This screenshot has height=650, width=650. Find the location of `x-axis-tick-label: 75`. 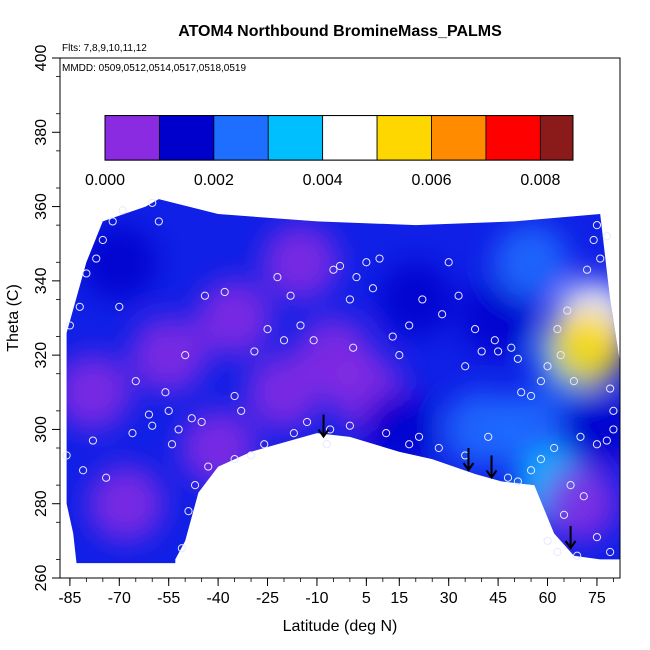

x-axis-tick-label: 75 is located at coordinates (597, 598).